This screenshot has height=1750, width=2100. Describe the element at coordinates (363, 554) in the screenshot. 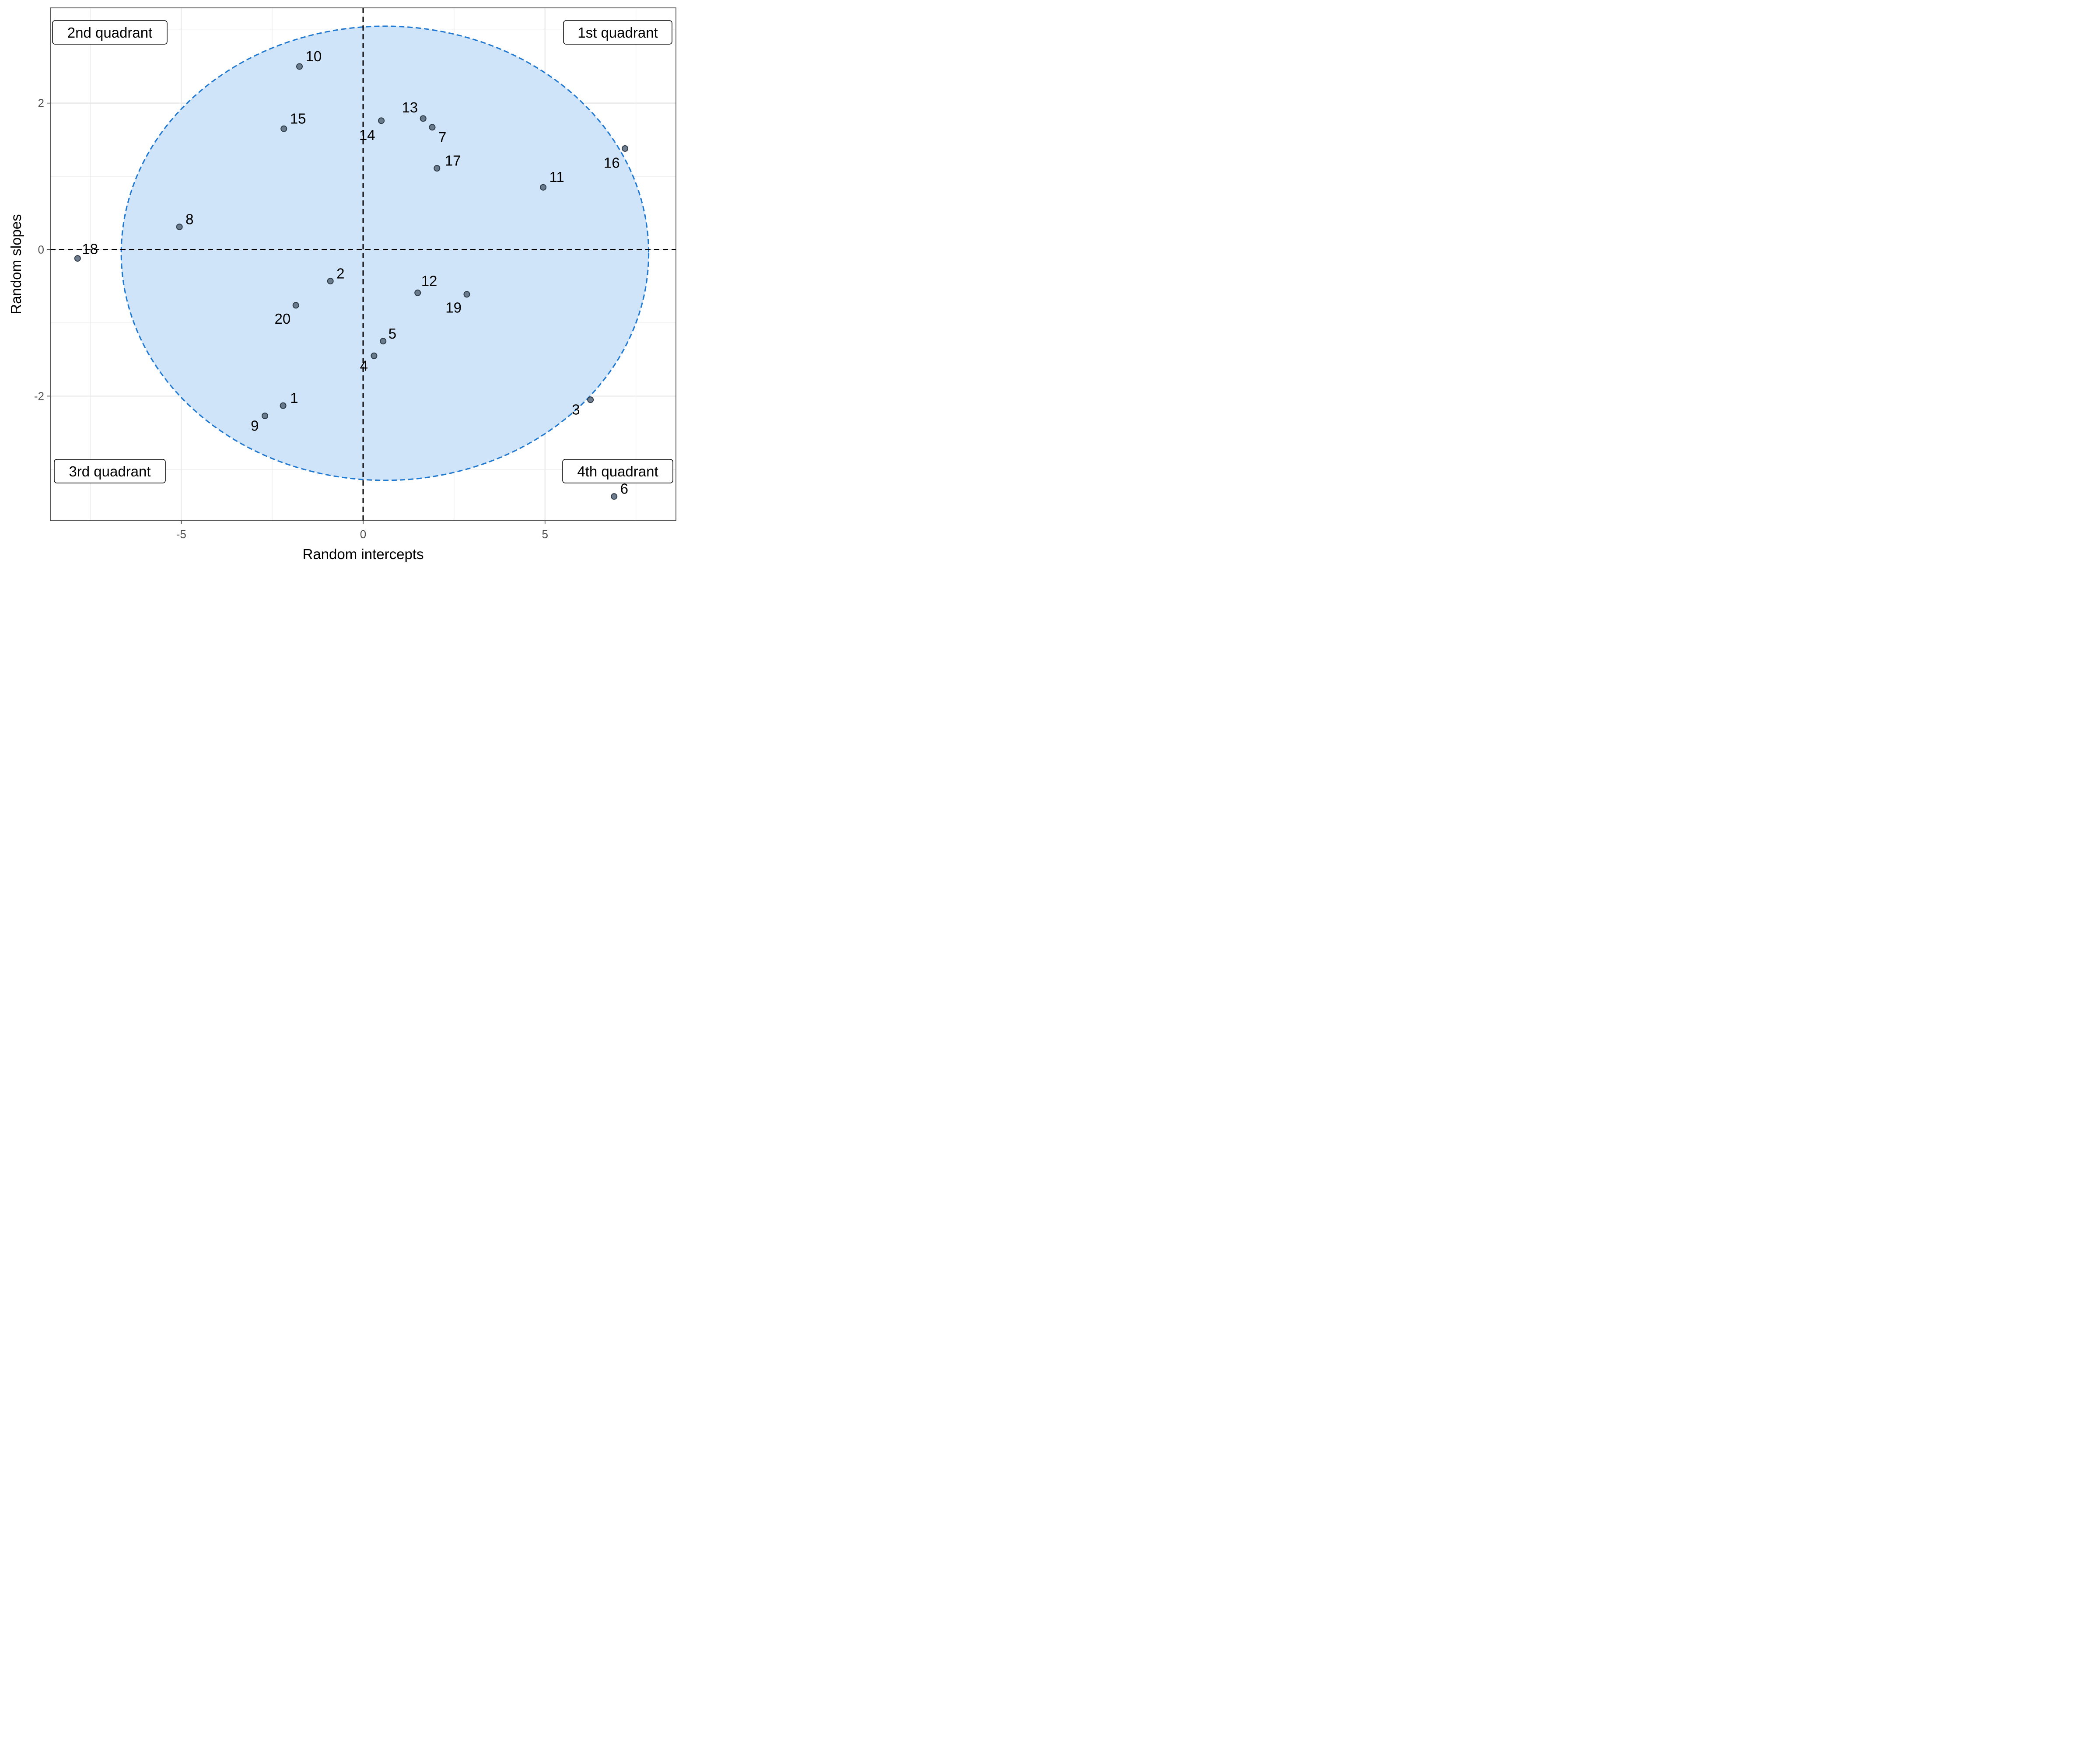

I see `x-axis-title: Random intercepts` at that location.